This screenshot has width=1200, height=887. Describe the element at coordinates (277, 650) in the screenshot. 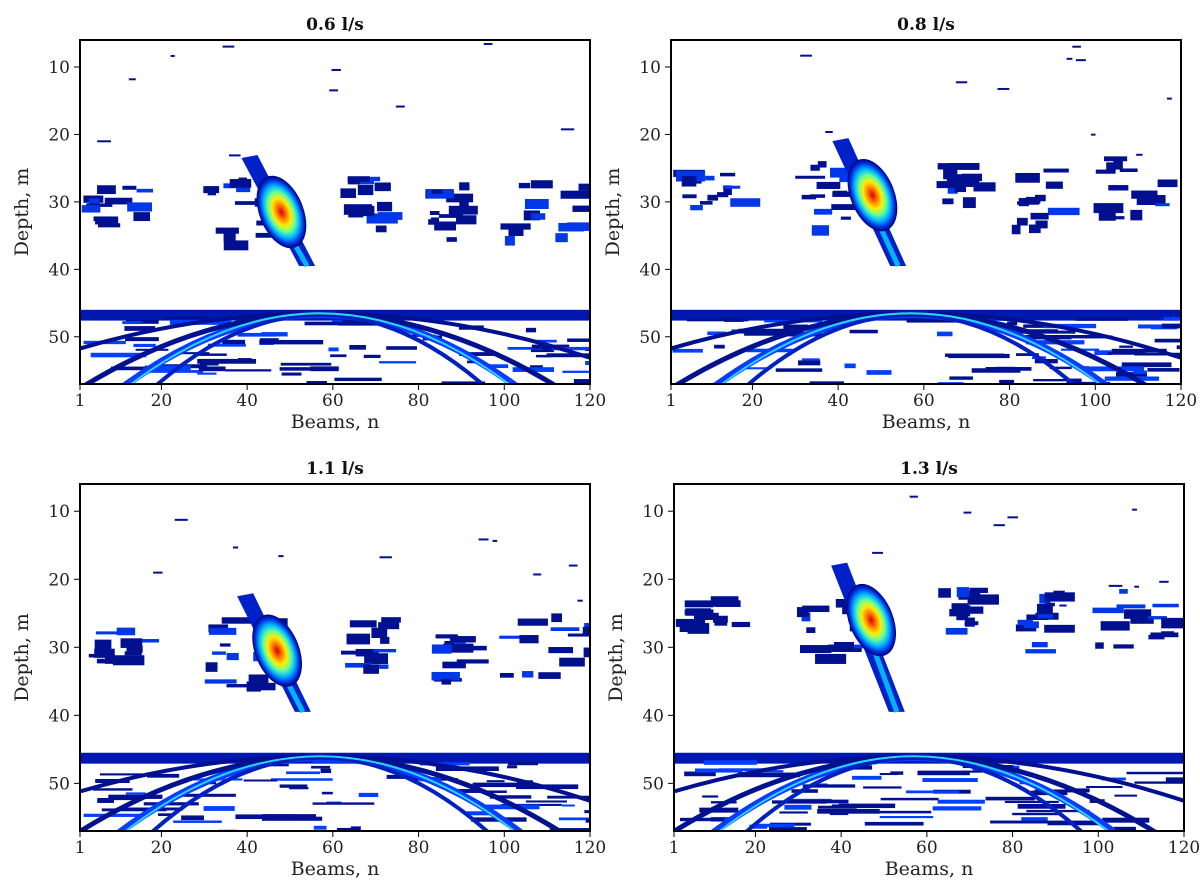

I see `plume-hotspot` at that location.